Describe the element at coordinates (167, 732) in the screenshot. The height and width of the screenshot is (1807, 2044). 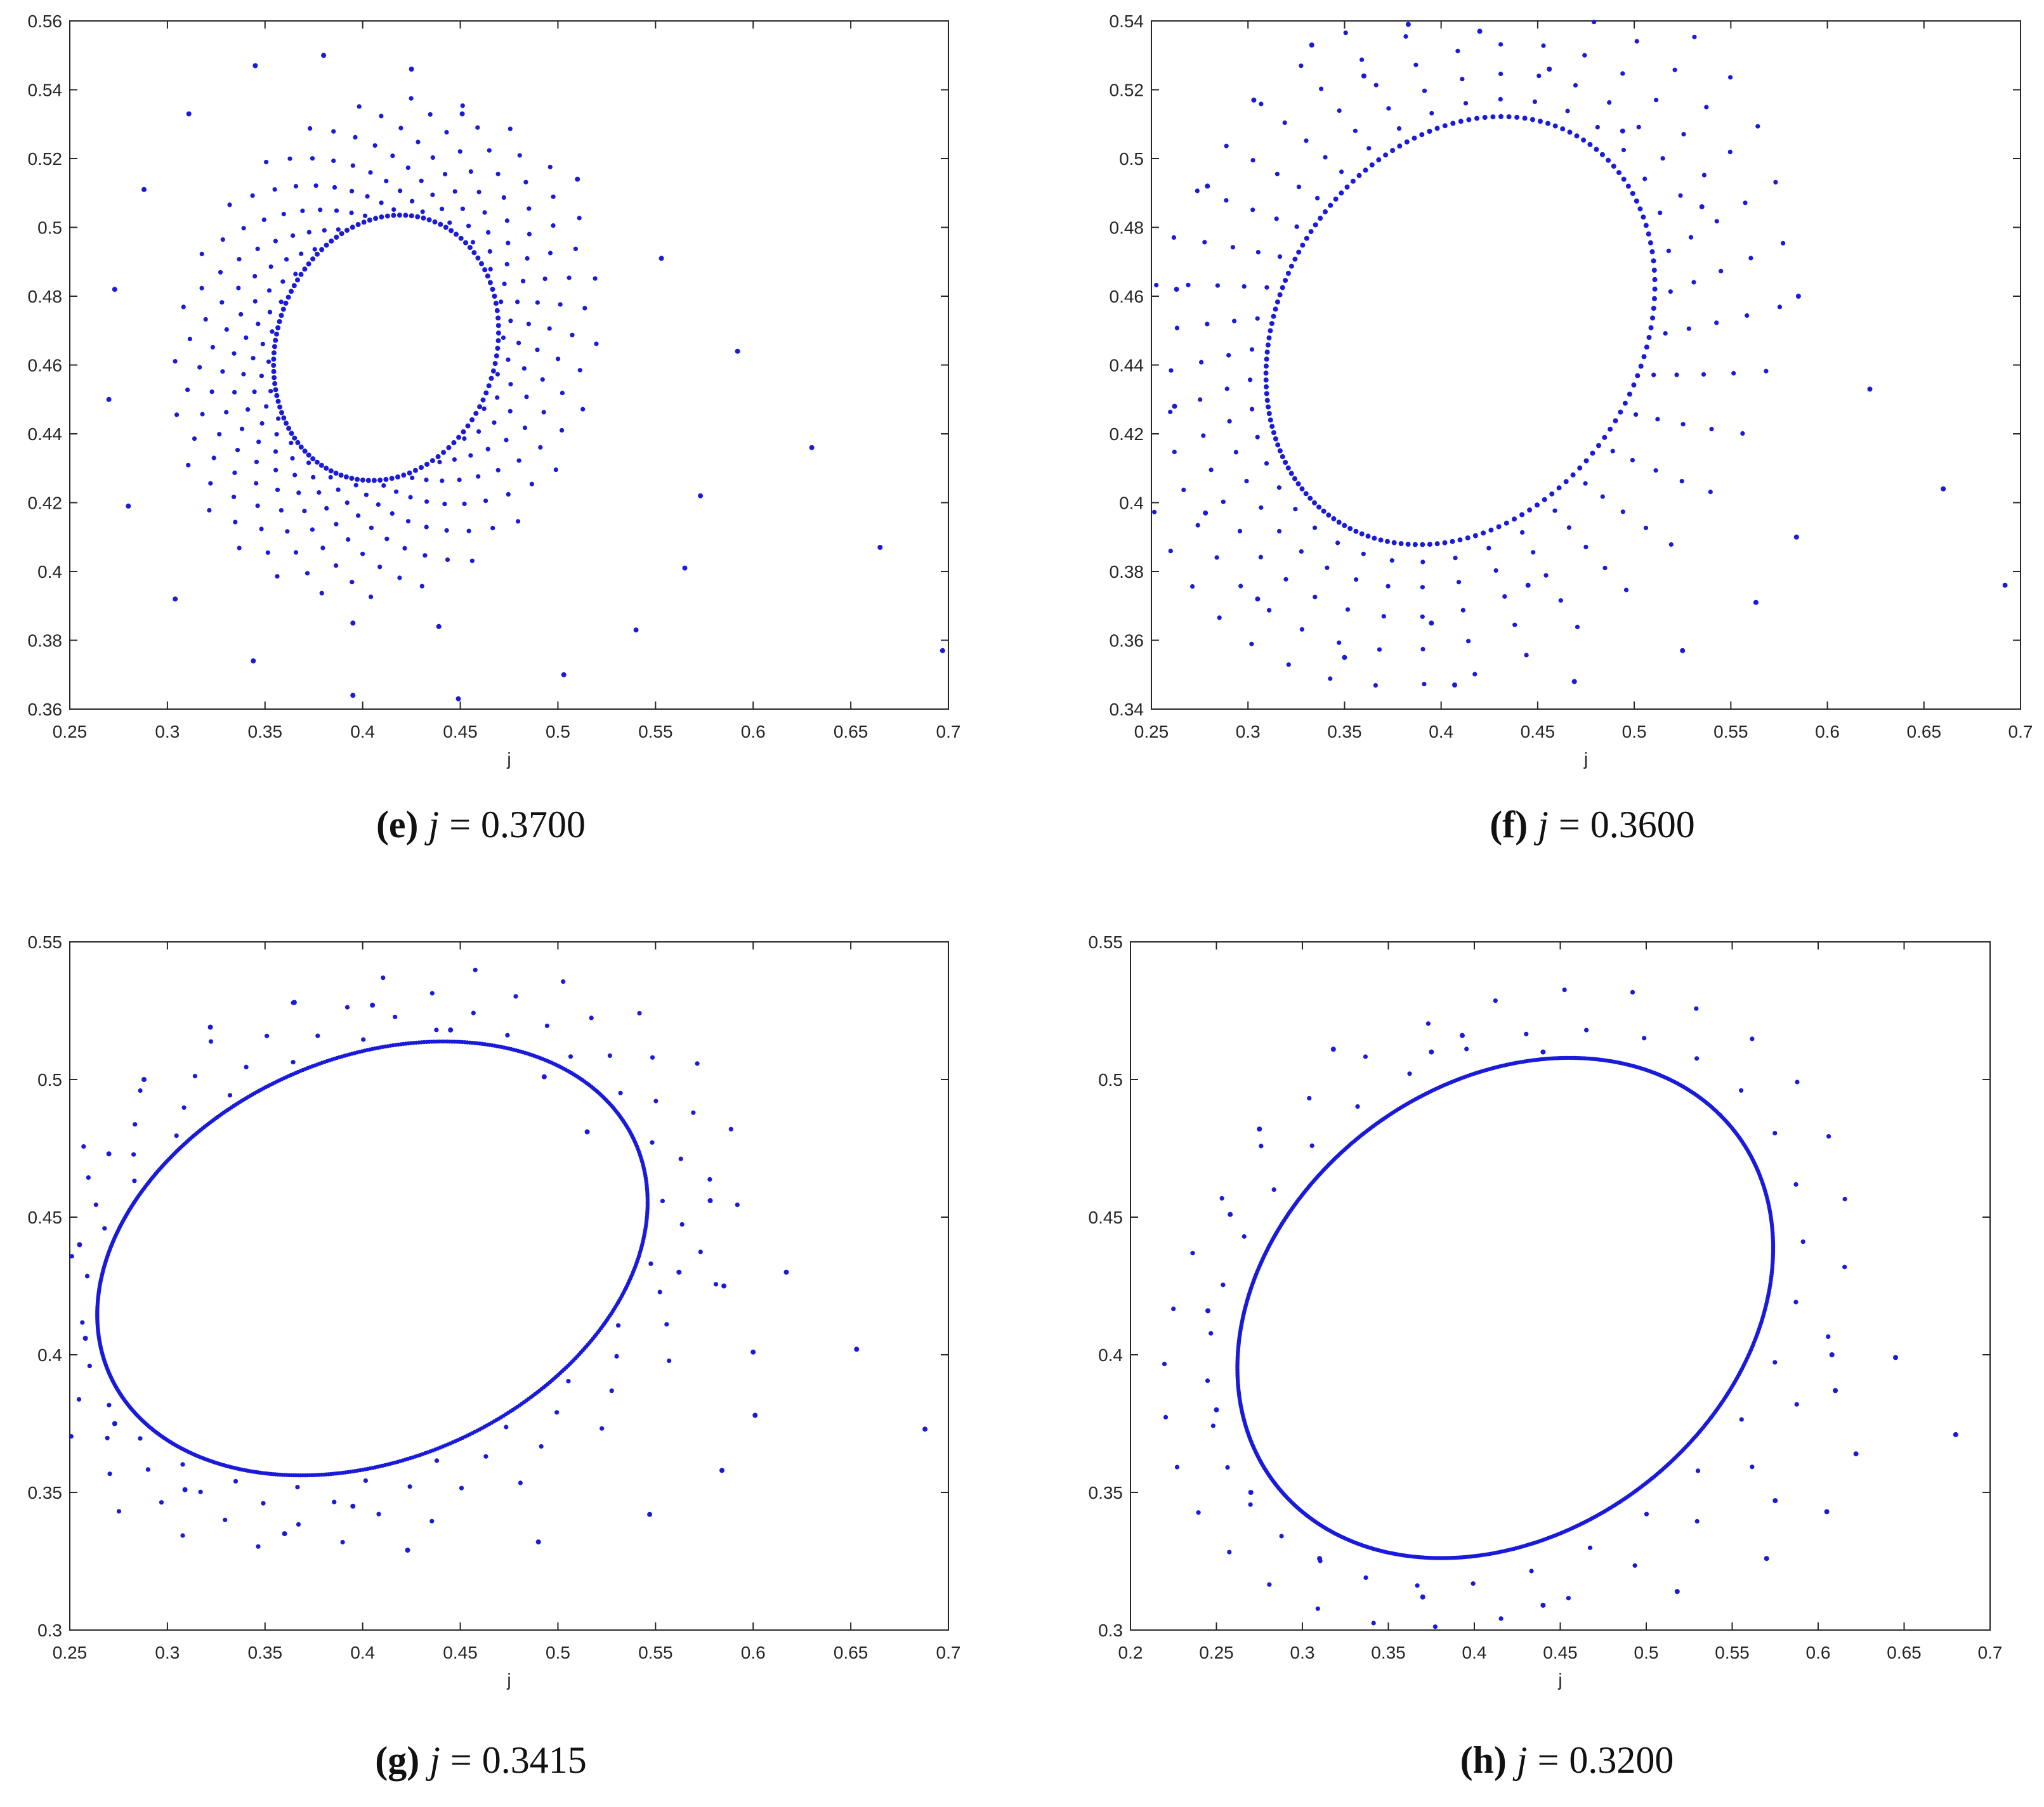
I see `x-tick-label: 0.3` at that location.